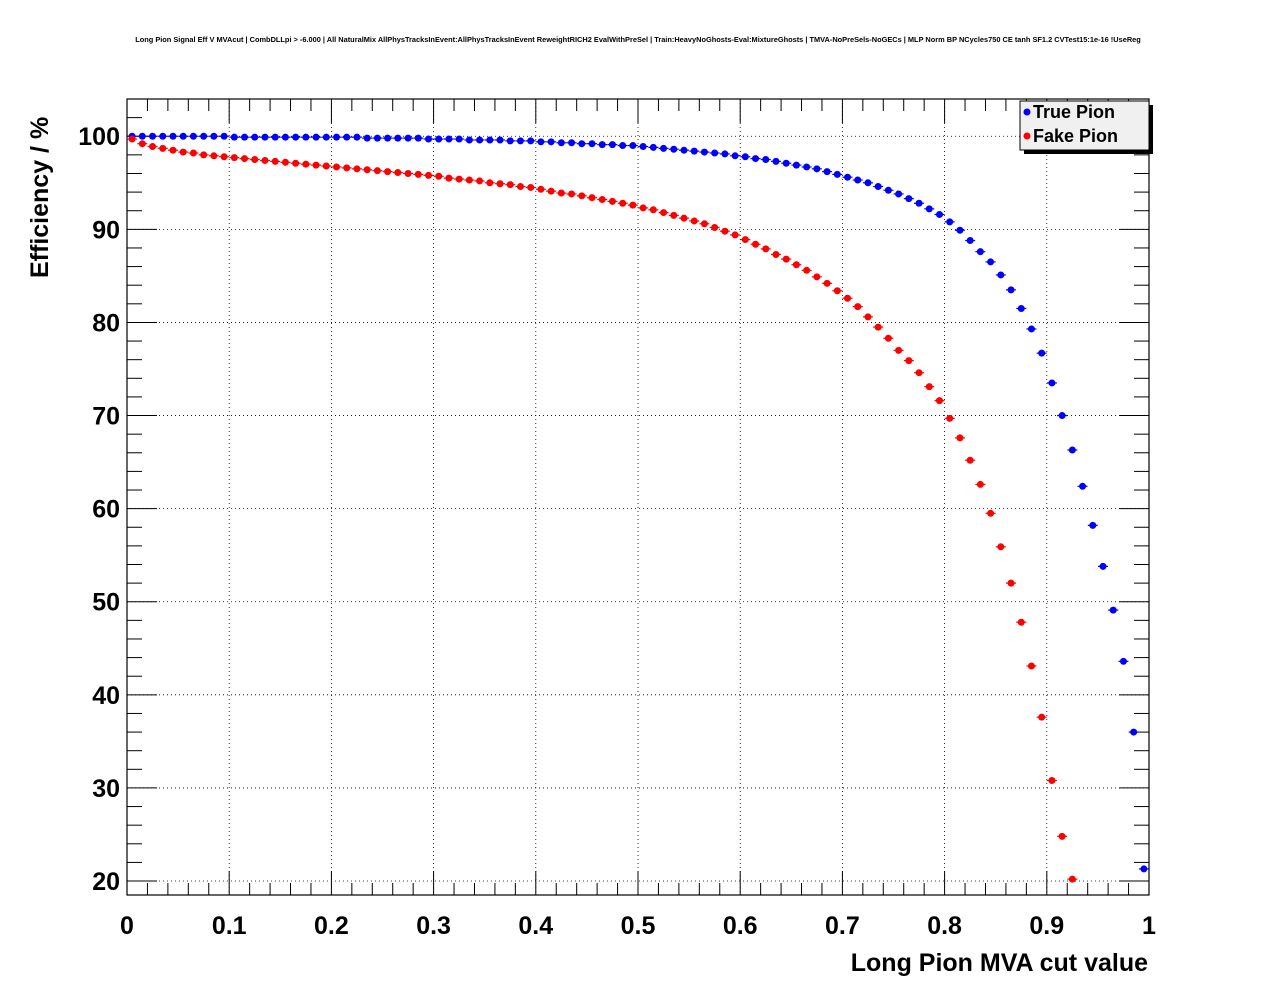  Describe the element at coordinates (99, 137) in the screenshot. I see `y-tick-label: 100` at that location.